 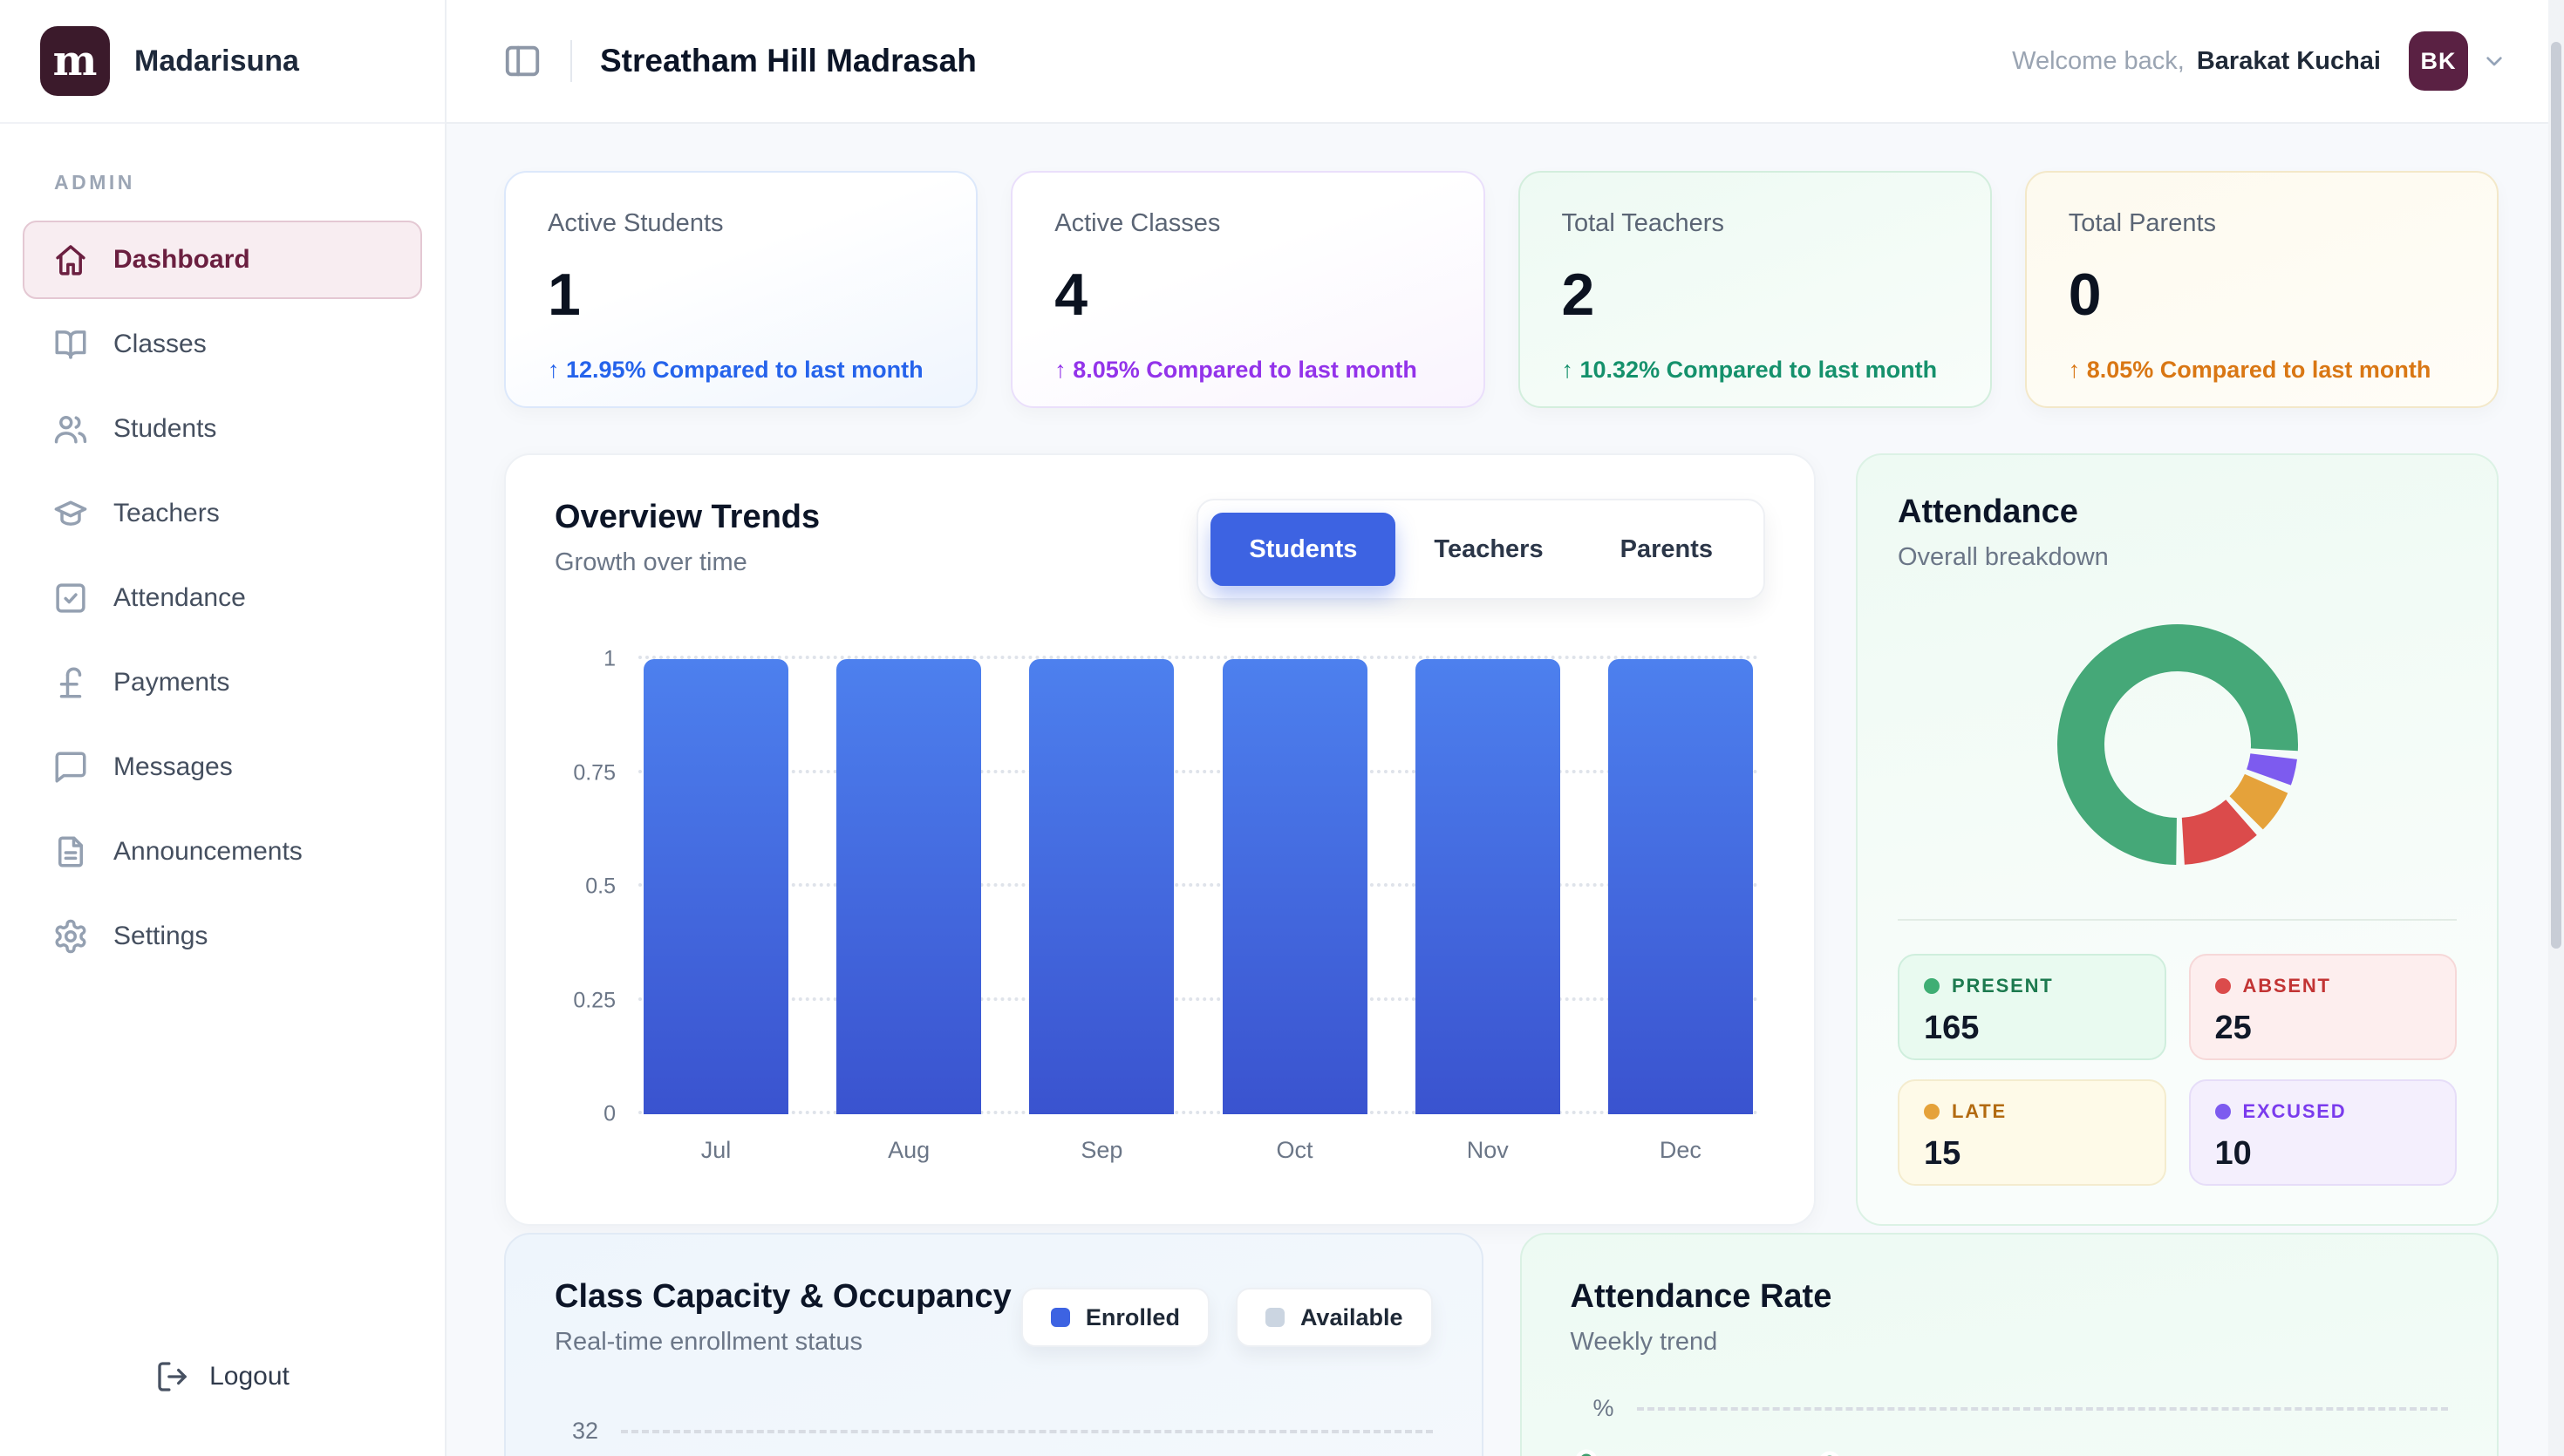 What do you see at coordinates (70, 767) in the screenshot?
I see `message-square-icon` at bounding box center [70, 767].